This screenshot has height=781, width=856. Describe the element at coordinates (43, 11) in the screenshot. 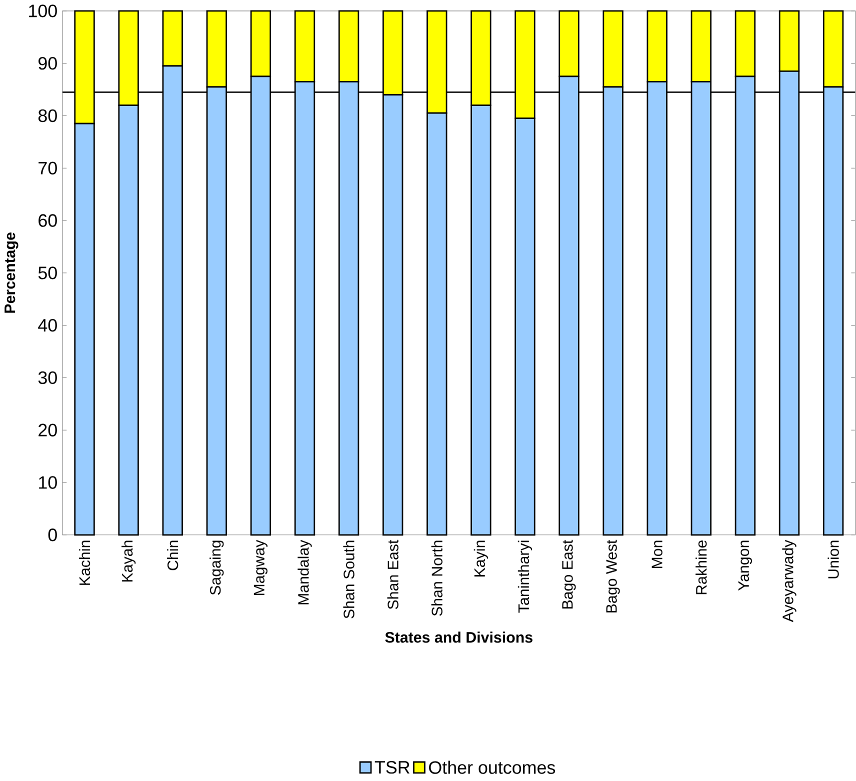

I see `y-tick-label: 100` at that location.